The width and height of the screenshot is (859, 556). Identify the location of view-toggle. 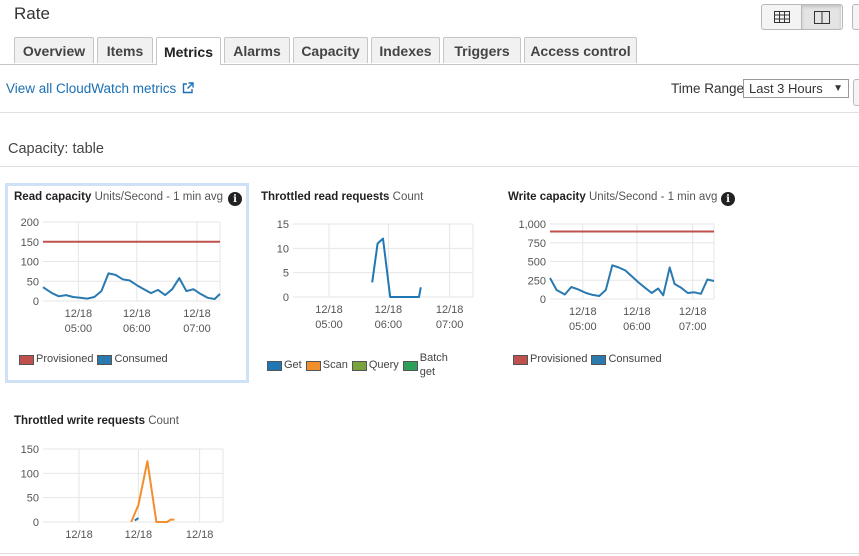
(802, 17).